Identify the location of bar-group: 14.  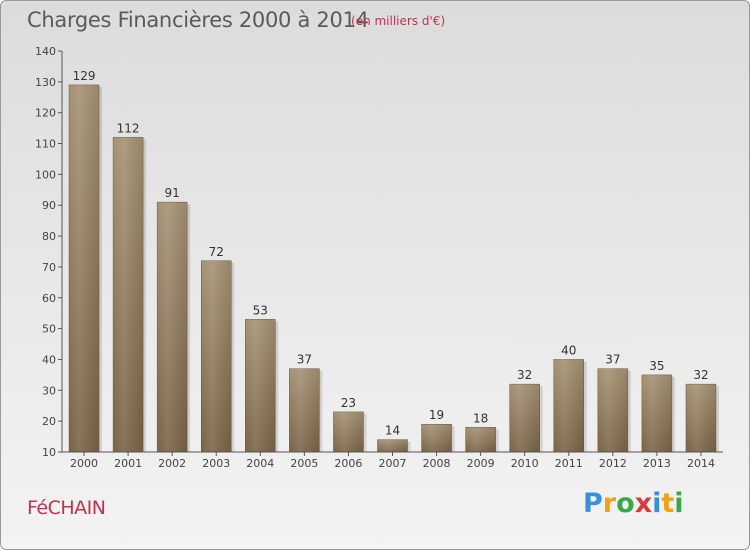
(394, 438).